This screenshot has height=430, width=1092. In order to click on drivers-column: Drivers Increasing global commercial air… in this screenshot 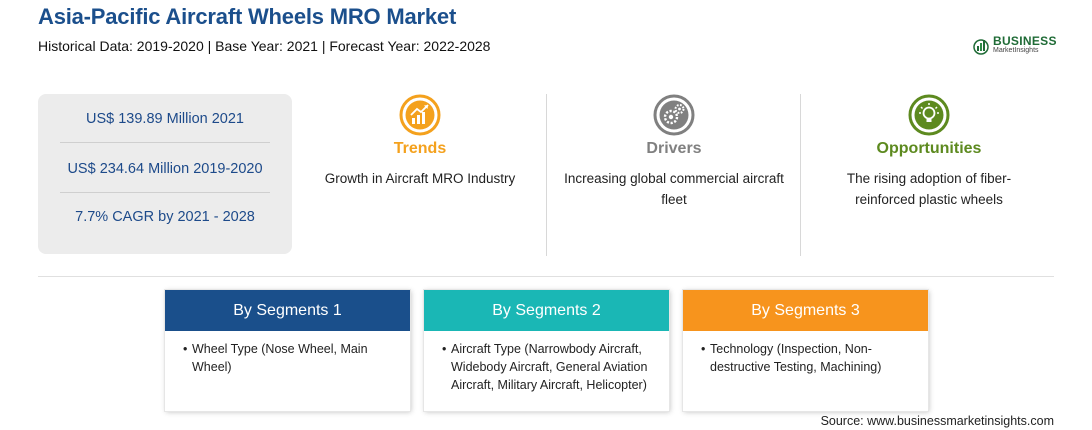, I will do `click(674, 174)`.